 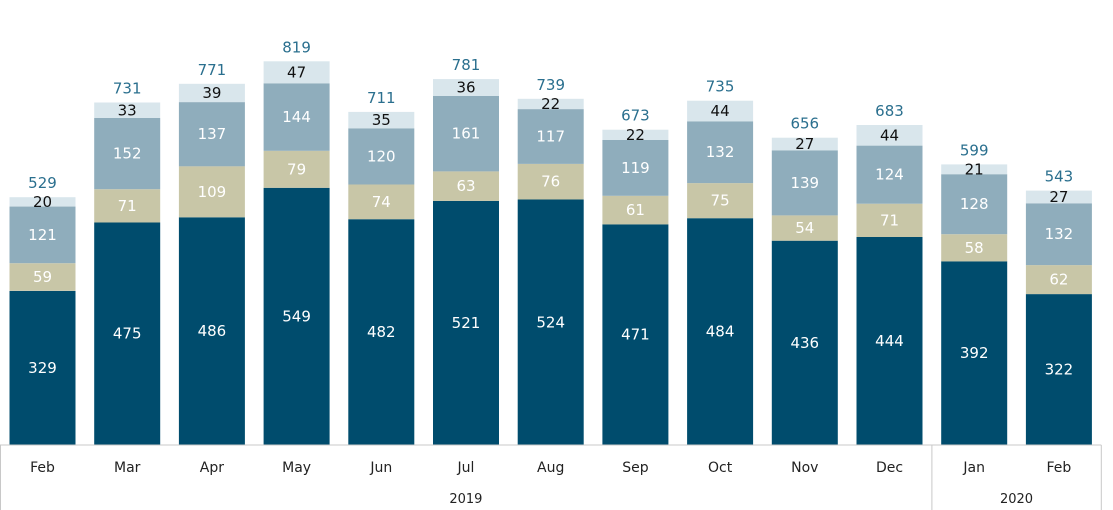 I want to click on segment-value-label: 36, so click(x=465, y=88).